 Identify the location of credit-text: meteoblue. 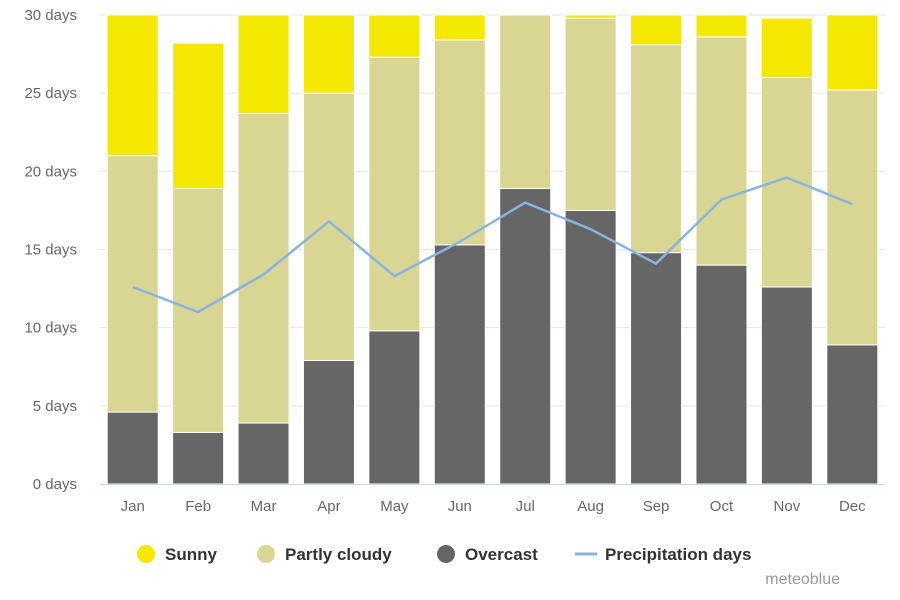
(802, 579).